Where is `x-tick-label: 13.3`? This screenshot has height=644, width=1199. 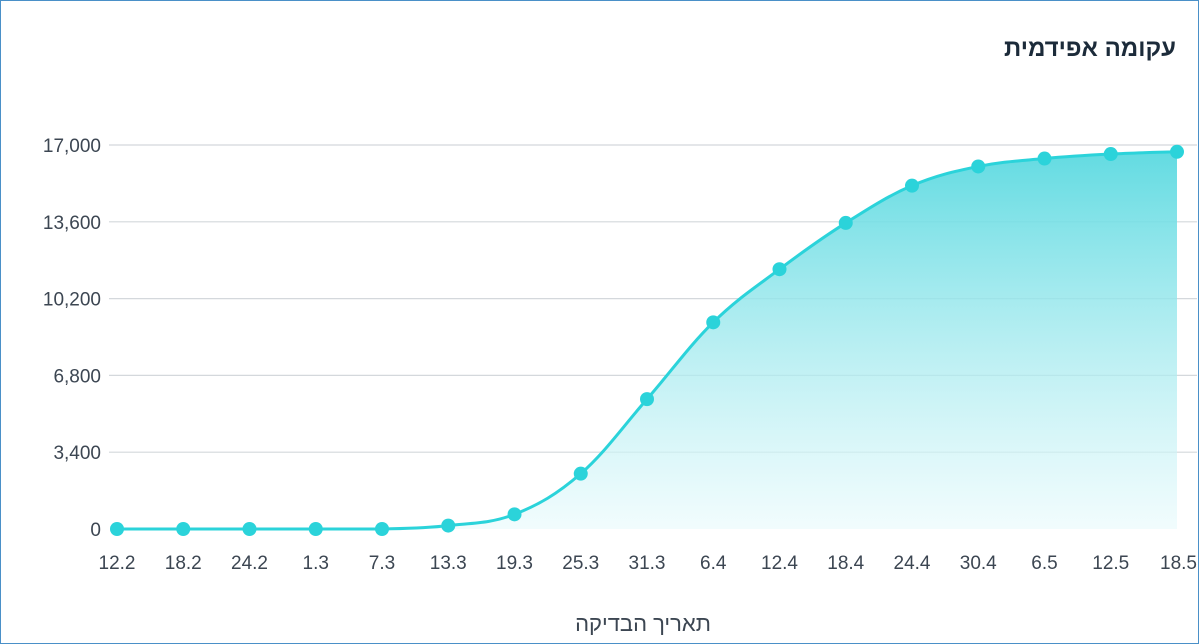 x-tick-label: 13.3 is located at coordinates (448, 563).